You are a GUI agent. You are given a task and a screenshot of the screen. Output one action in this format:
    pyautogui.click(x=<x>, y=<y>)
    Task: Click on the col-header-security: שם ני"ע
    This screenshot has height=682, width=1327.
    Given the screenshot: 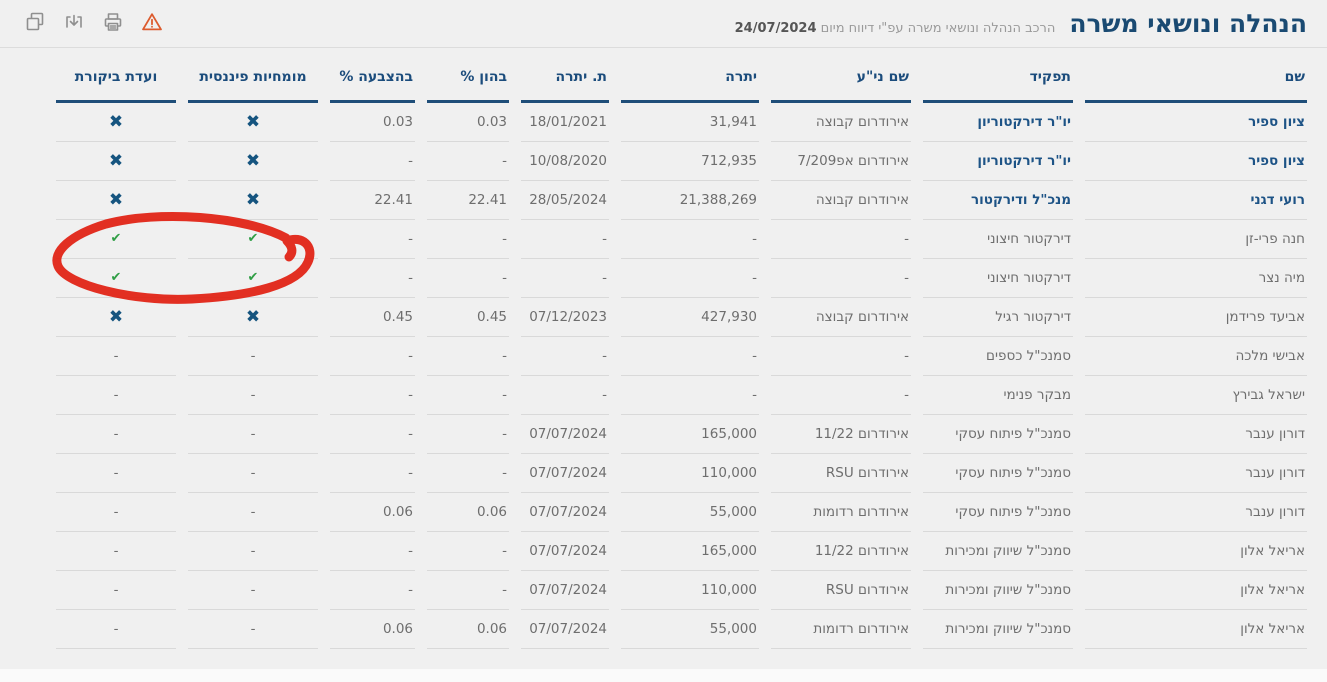 What is the action you would take?
    pyautogui.click(x=841, y=76)
    